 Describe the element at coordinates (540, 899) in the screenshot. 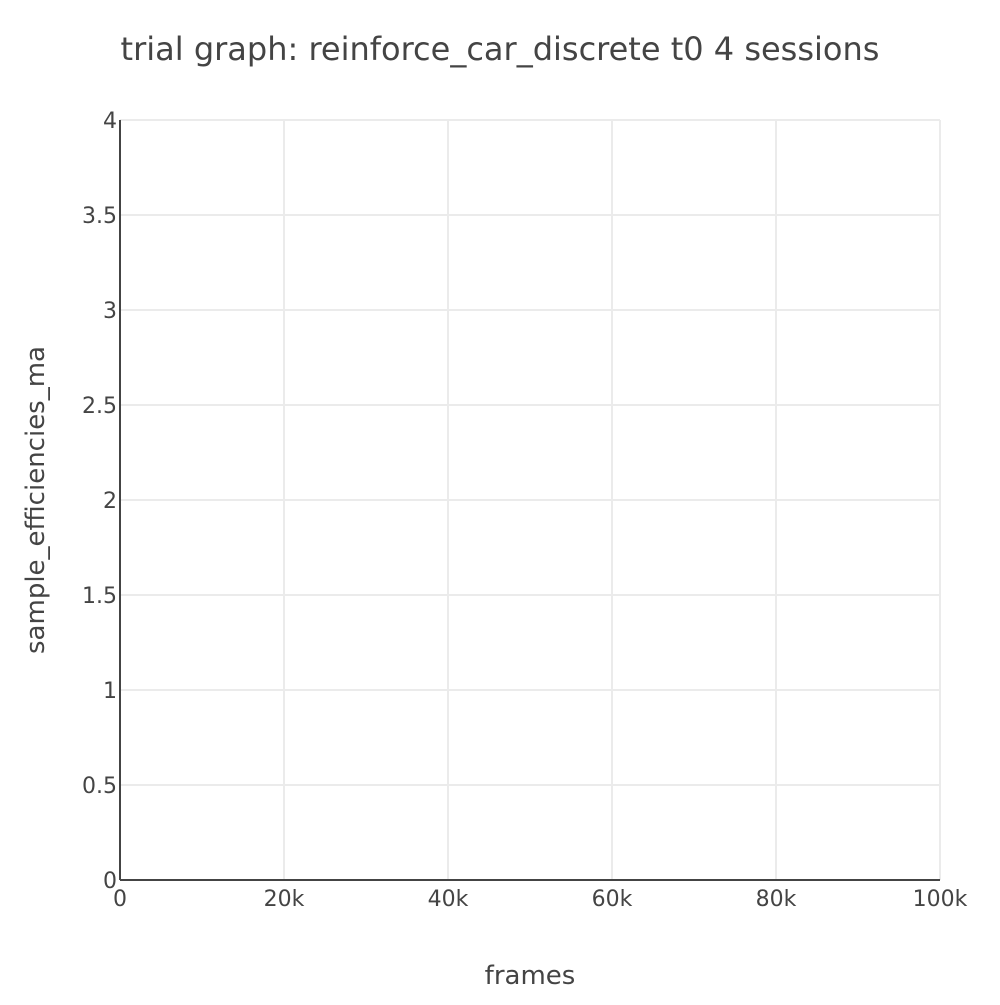

I see `x-axis-ticks: 0 20k 40k 60k 80k 100k` at that location.